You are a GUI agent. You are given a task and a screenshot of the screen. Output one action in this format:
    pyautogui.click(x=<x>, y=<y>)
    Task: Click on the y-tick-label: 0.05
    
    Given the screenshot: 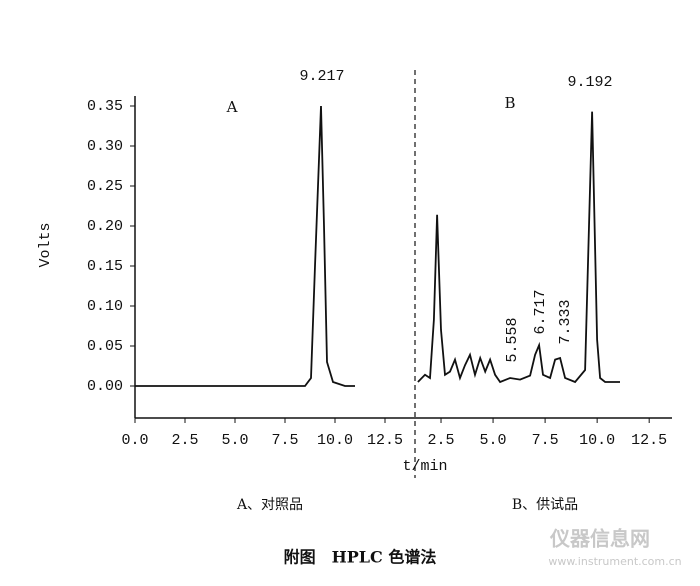 What is the action you would take?
    pyautogui.click(x=105, y=346)
    